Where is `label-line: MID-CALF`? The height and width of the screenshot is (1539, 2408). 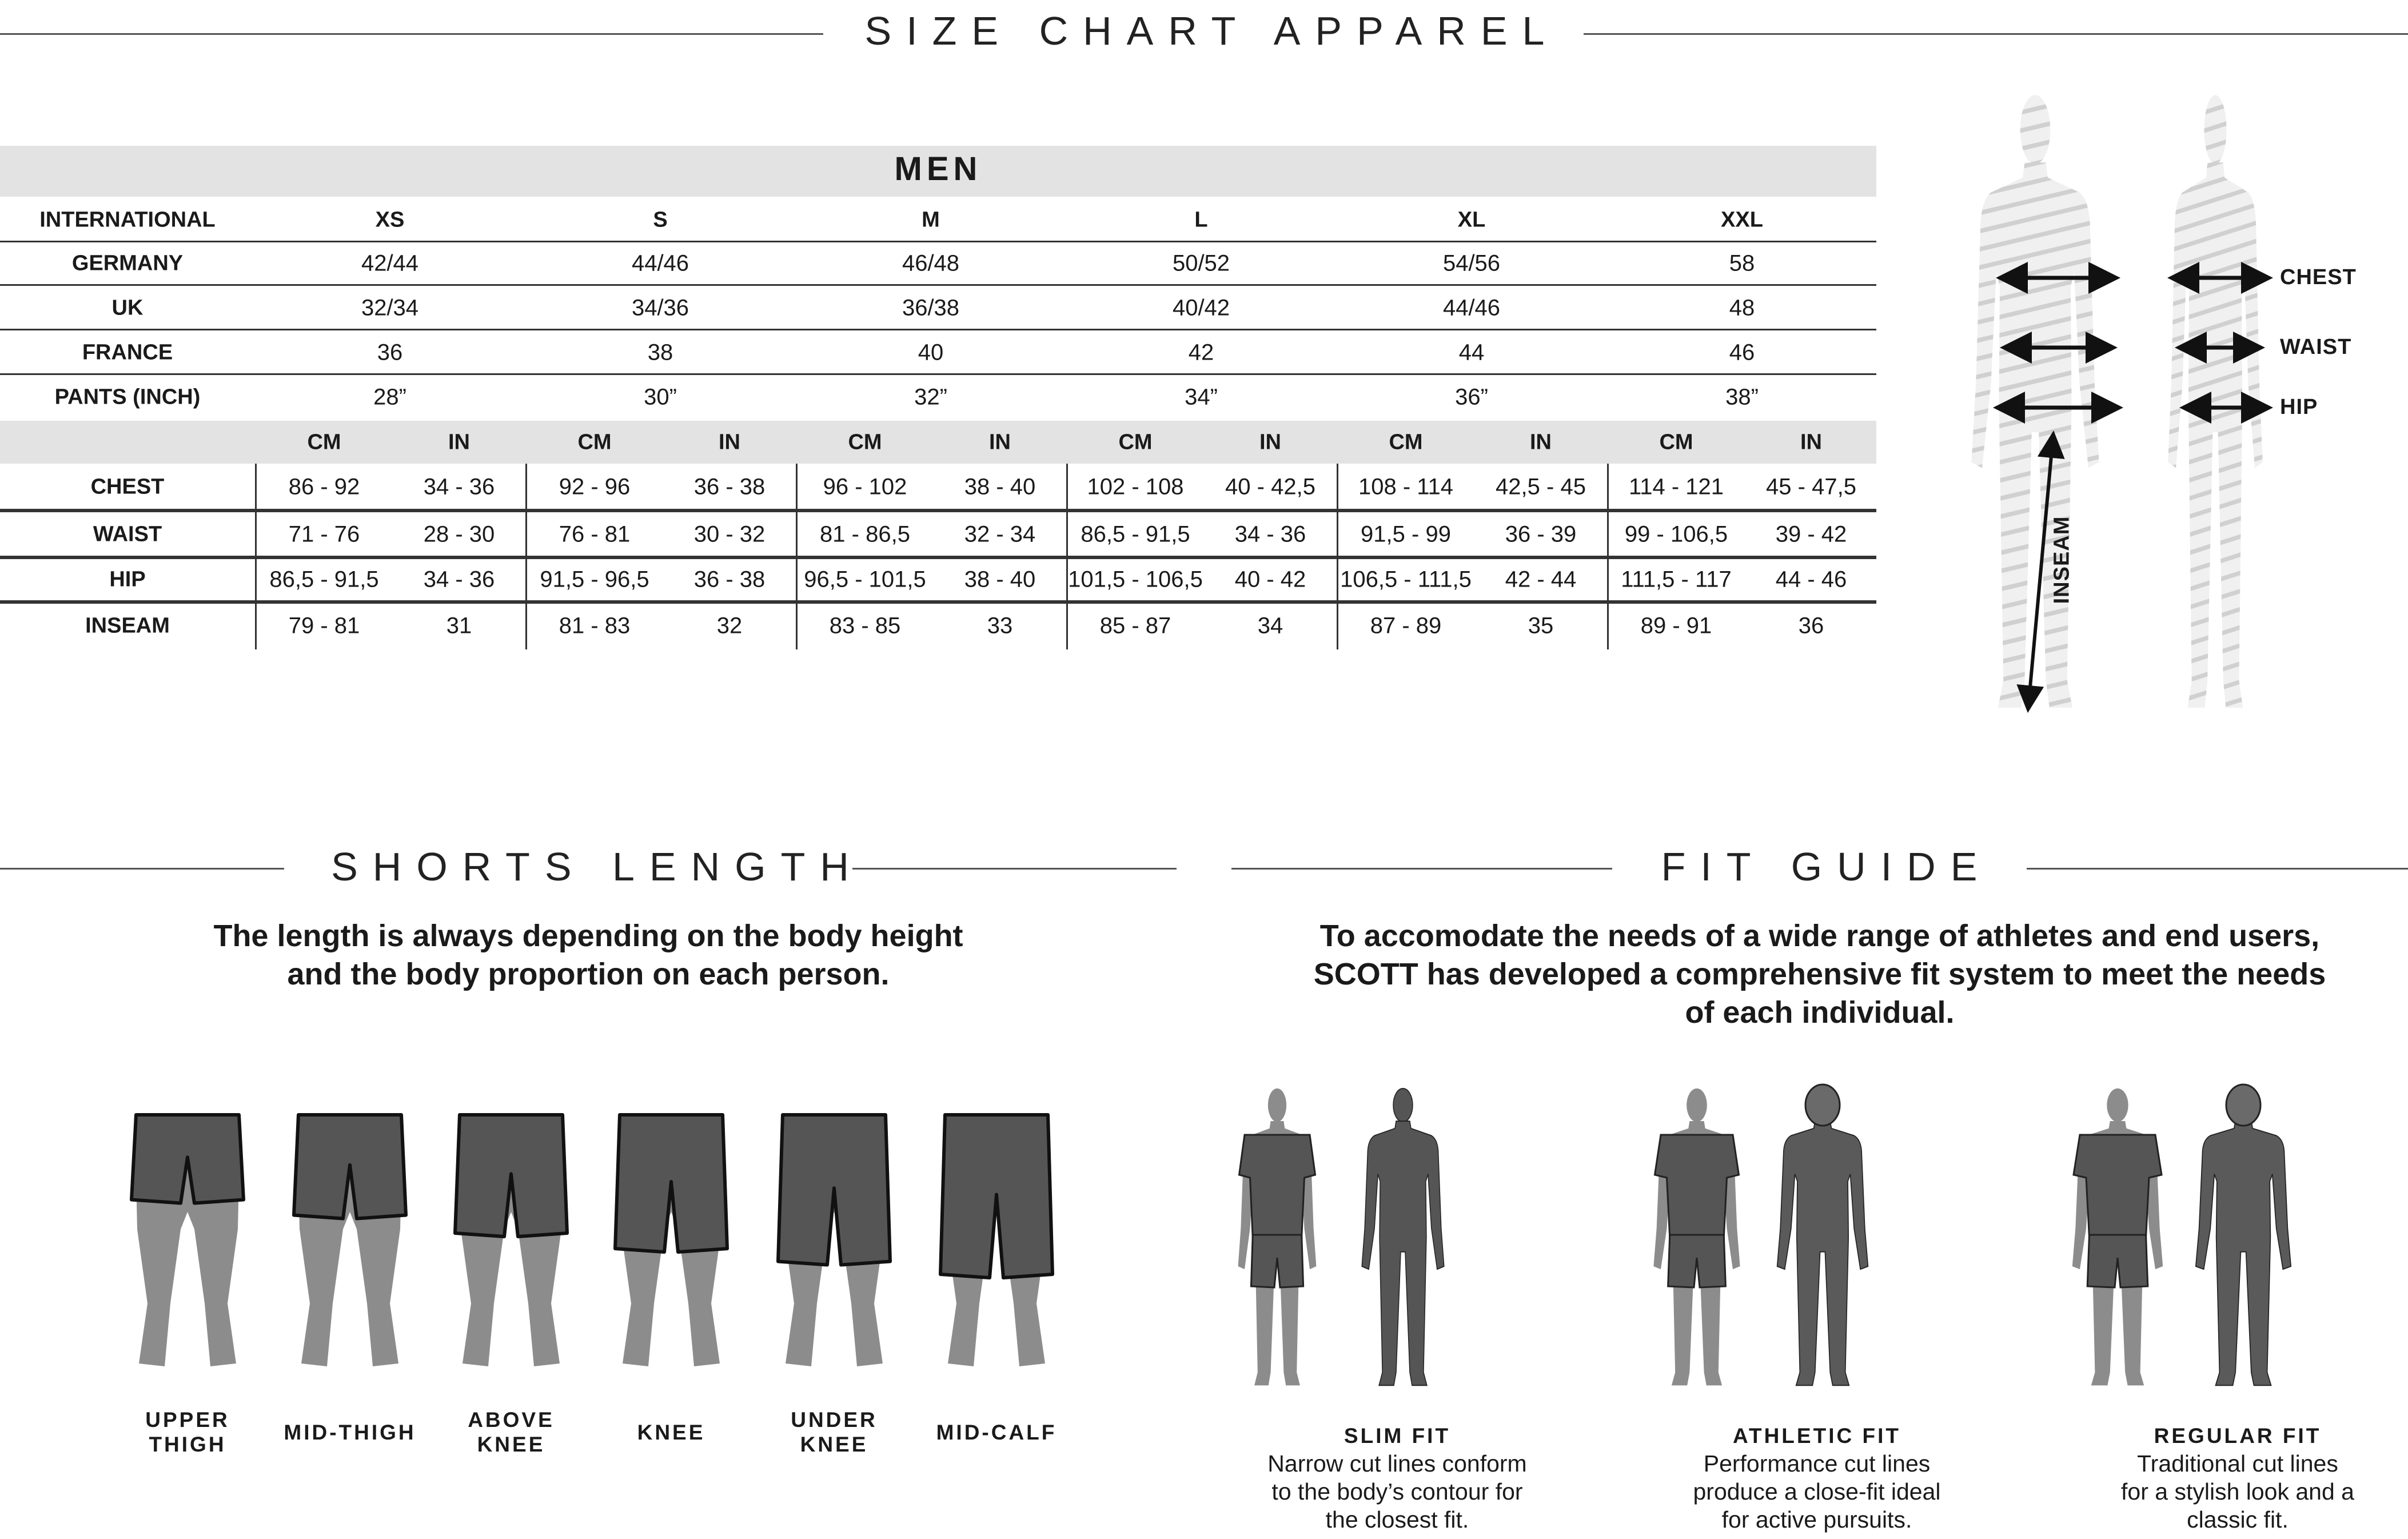 label-line: MID-CALF is located at coordinates (997, 1432).